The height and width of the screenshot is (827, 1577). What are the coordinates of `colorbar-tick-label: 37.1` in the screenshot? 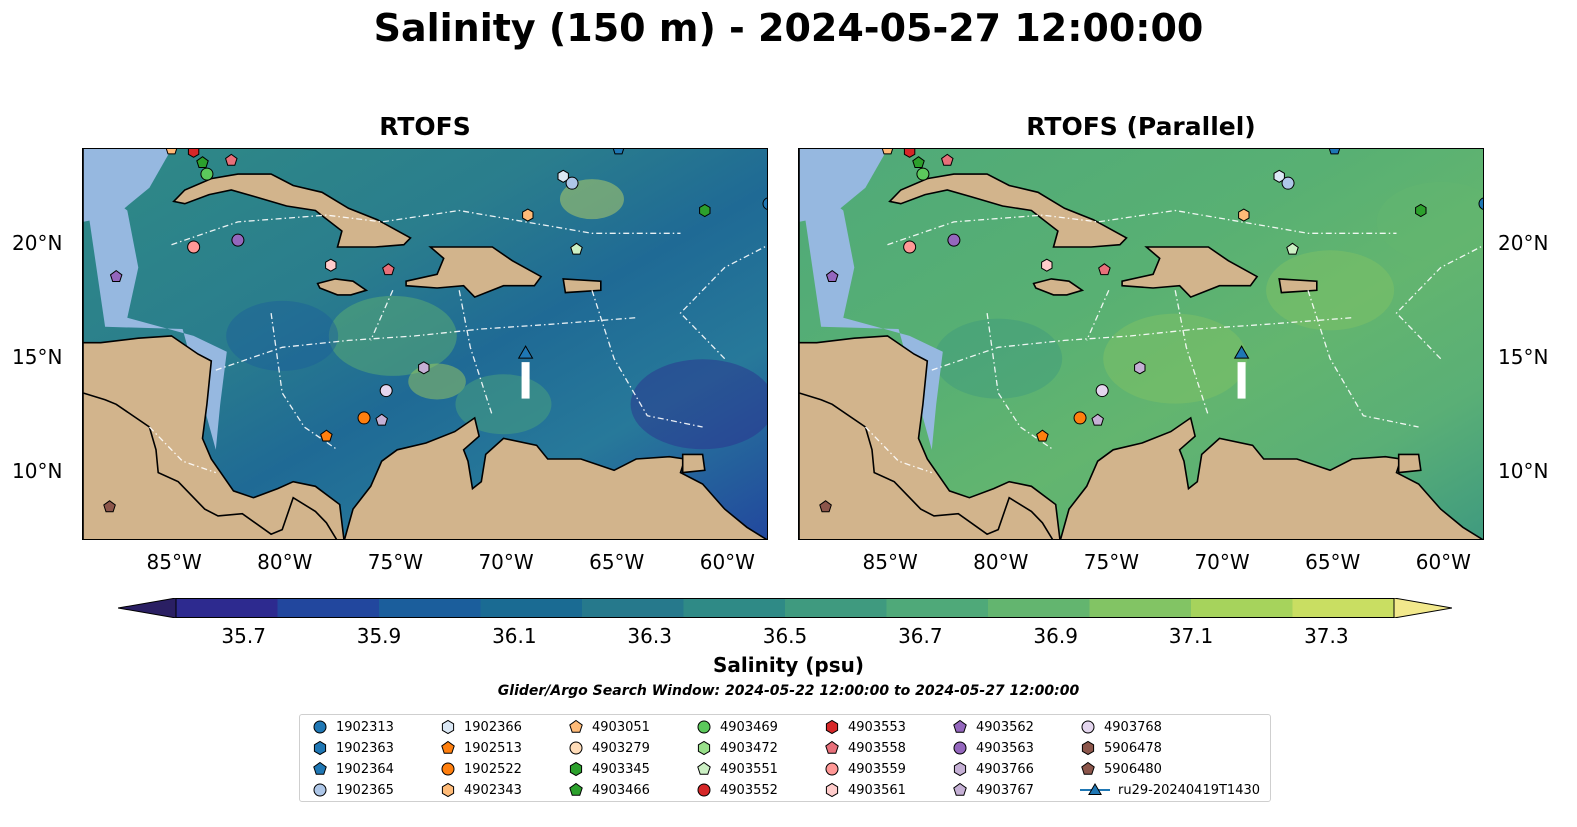 It's located at (1191, 636).